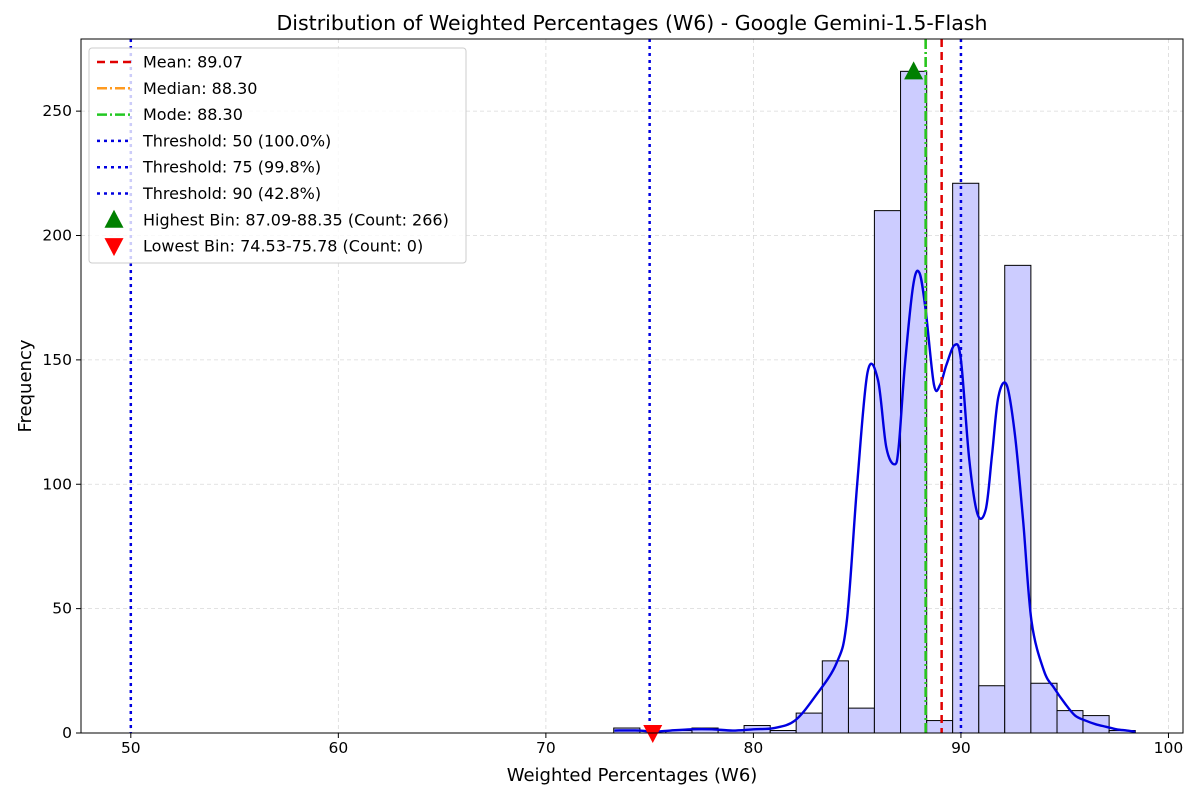 This screenshot has width=1200, height=800. What do you see at coordinates (632, 775) in the screenshot?
I see `x-axis-label: Weighted Percentages (W6)` at bounding box center [632, 775].